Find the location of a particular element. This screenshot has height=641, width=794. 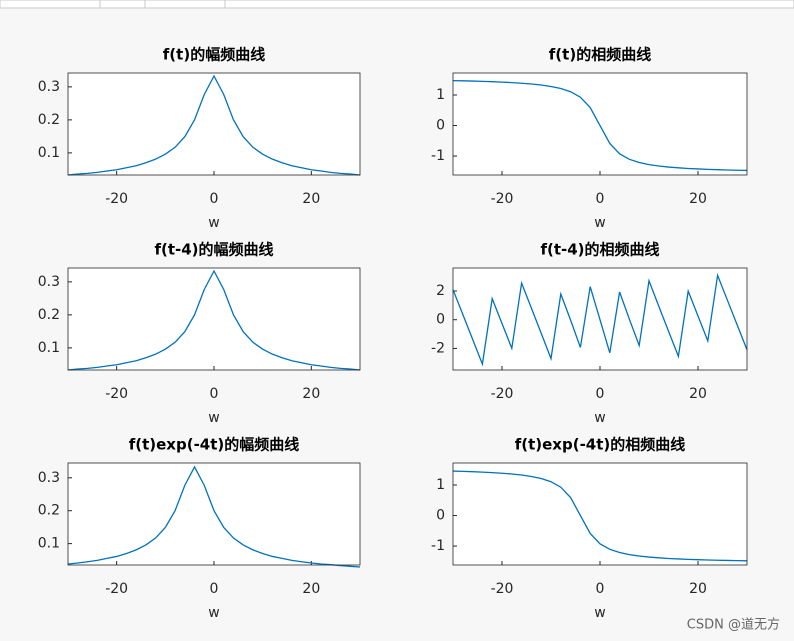

chart-title: f(t-4)的幅频曲线 is located at coordinates (213, 250).